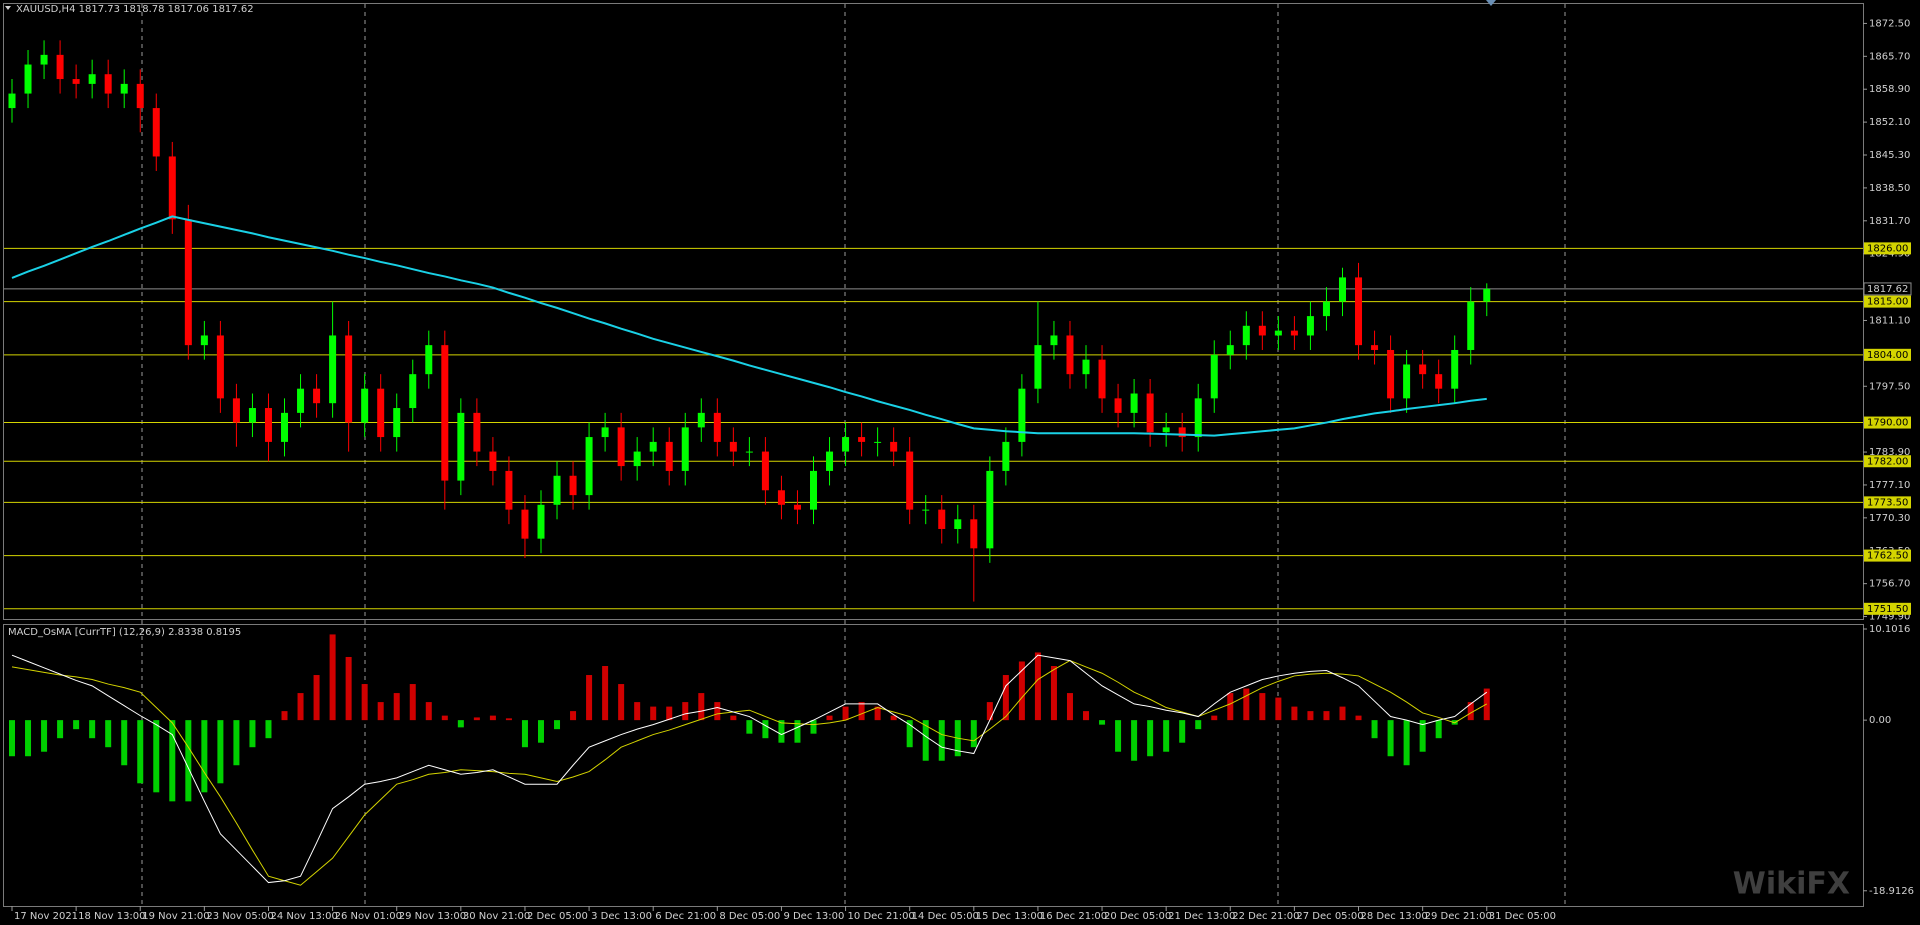 The image size is (1920, 925). I want to click on level-label: 1762.50, so click(1887, 556).